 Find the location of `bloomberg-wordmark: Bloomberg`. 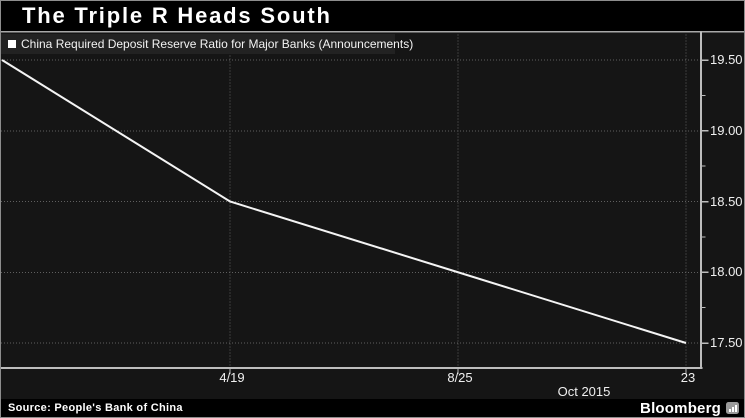

bloomberg-wordmark: Bloomberg is located at coordinates (680, 408).